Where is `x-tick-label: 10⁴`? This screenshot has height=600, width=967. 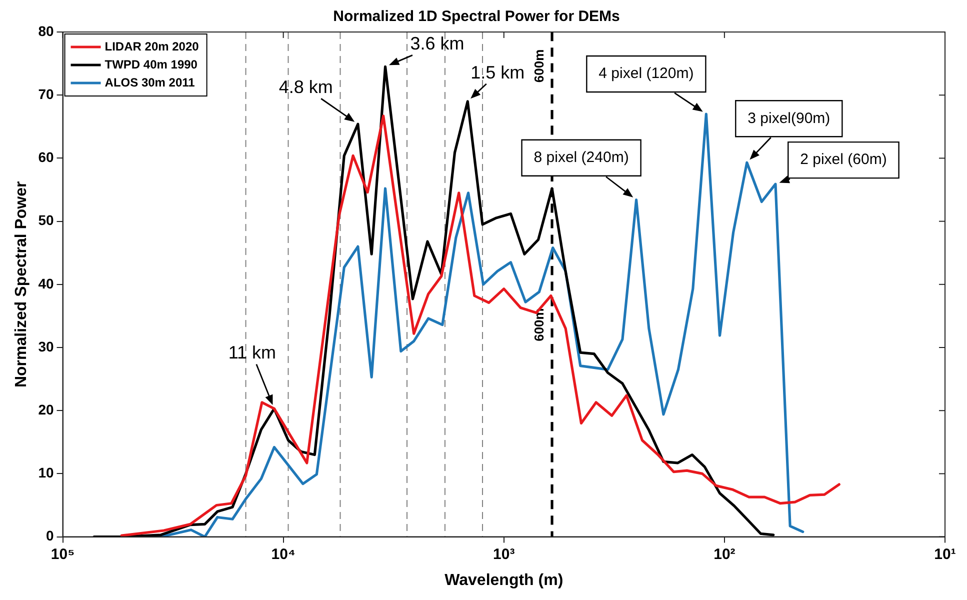 x-tick-label: 10⁴ is located at coordinates (283, 554).